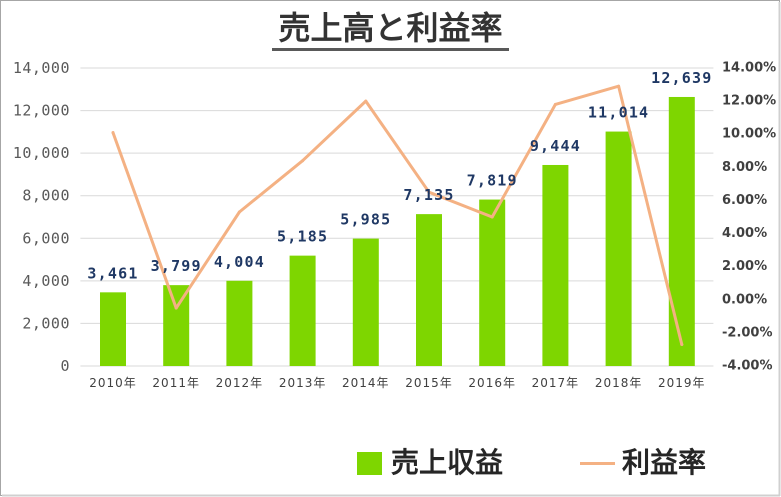 This screenshot has width=781, height=497. I want to click on y-left-tick-7: 14,000, so click(41, 68).